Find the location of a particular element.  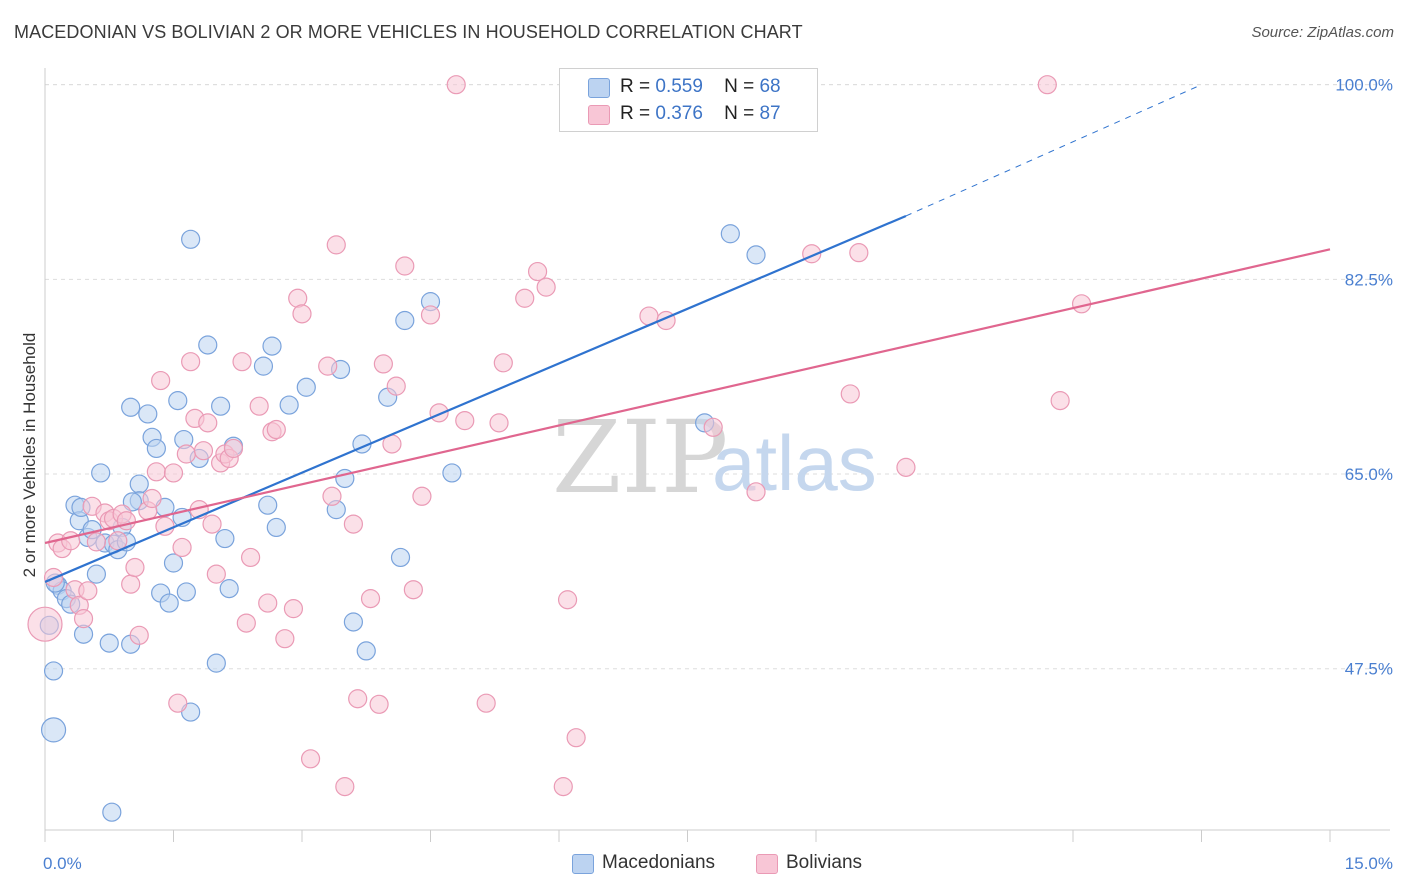

bolivian-legend-label: Bolivians is located at coordinates (824, 862).